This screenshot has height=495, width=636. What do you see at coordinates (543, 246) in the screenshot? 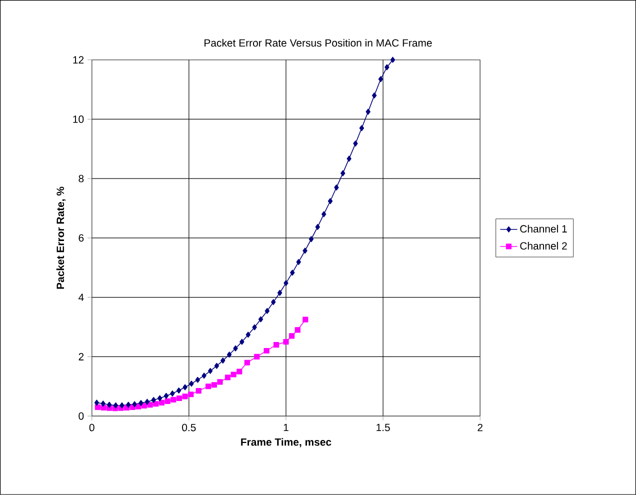
I see `legend-label: Channel 2` at bounding box center [543, 246].